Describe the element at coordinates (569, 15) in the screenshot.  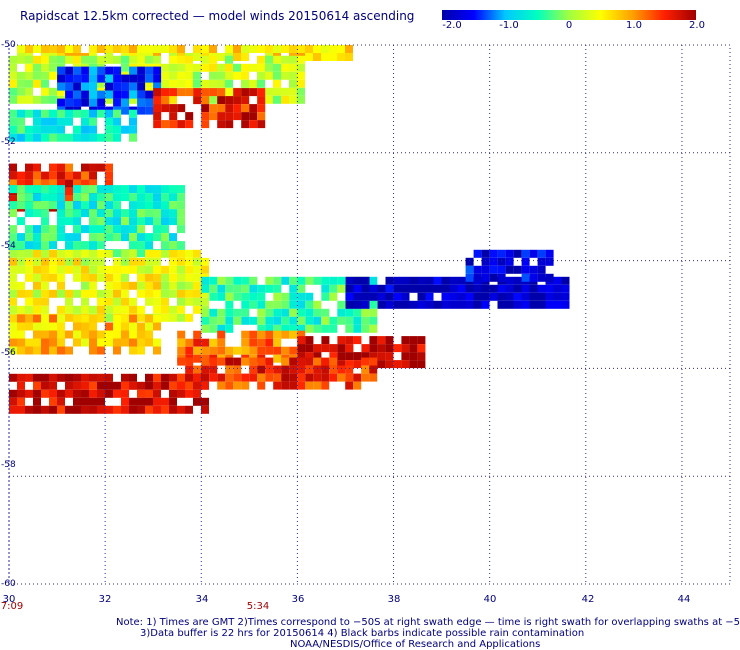
I see `colorbar-gradient` at that location.